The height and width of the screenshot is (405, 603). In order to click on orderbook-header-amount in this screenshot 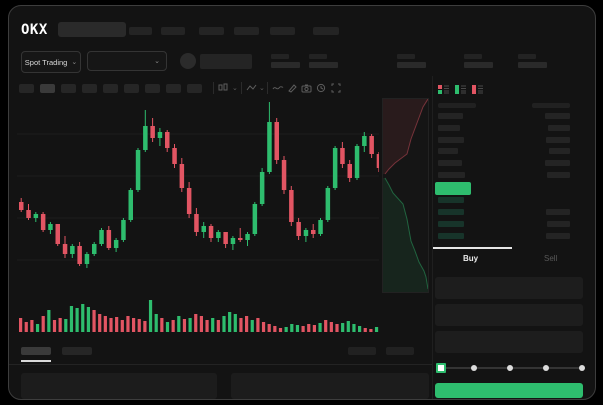, I will do `click(551, 105)`.